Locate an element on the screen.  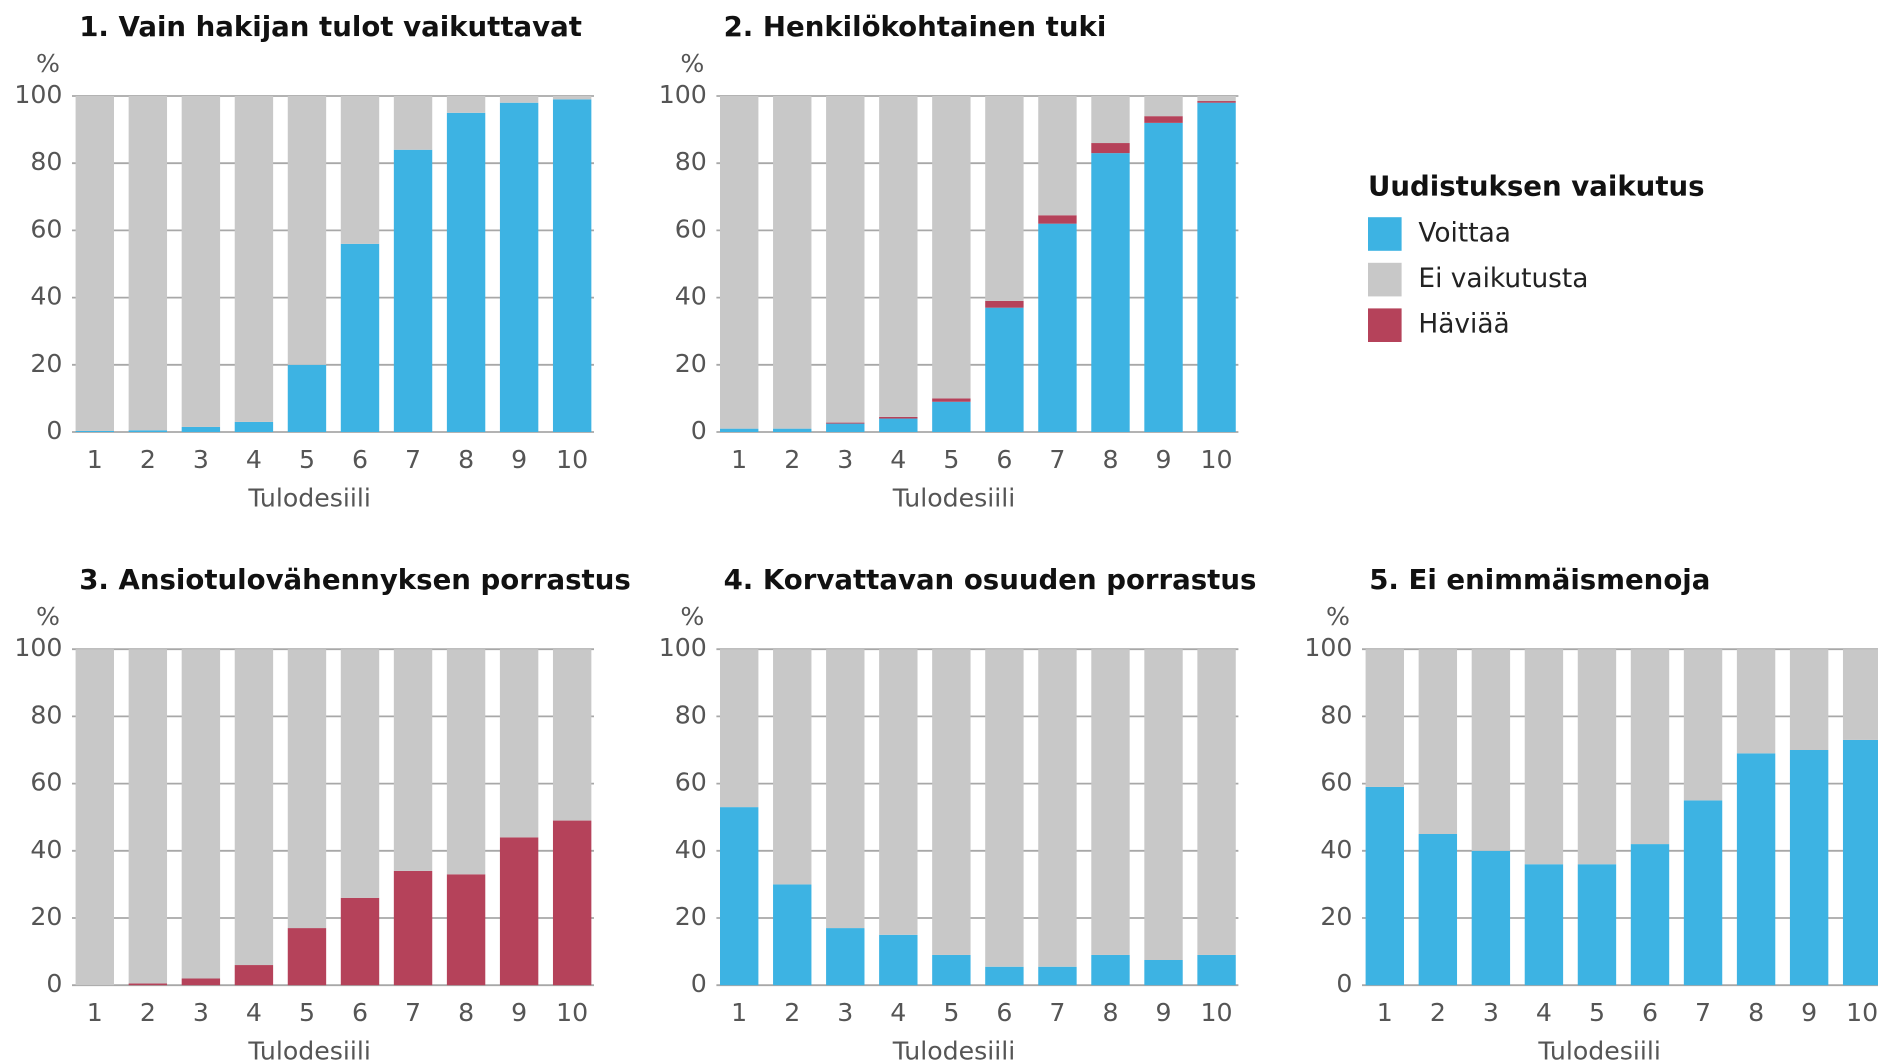
chart-title: 3. Ansiotulovähennyksen porrastus is located at coordinates (355, 579).